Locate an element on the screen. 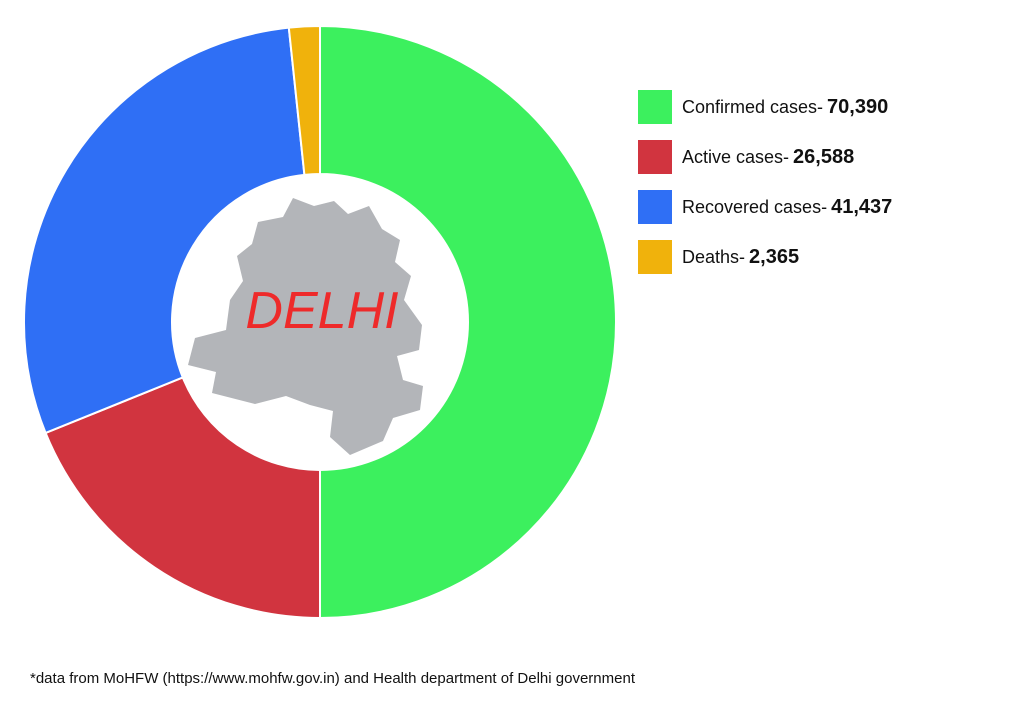 The width and height of the screenshot is (1024, 712). legend-label-deaths: Deaths- is located at coordinates (714, 256).